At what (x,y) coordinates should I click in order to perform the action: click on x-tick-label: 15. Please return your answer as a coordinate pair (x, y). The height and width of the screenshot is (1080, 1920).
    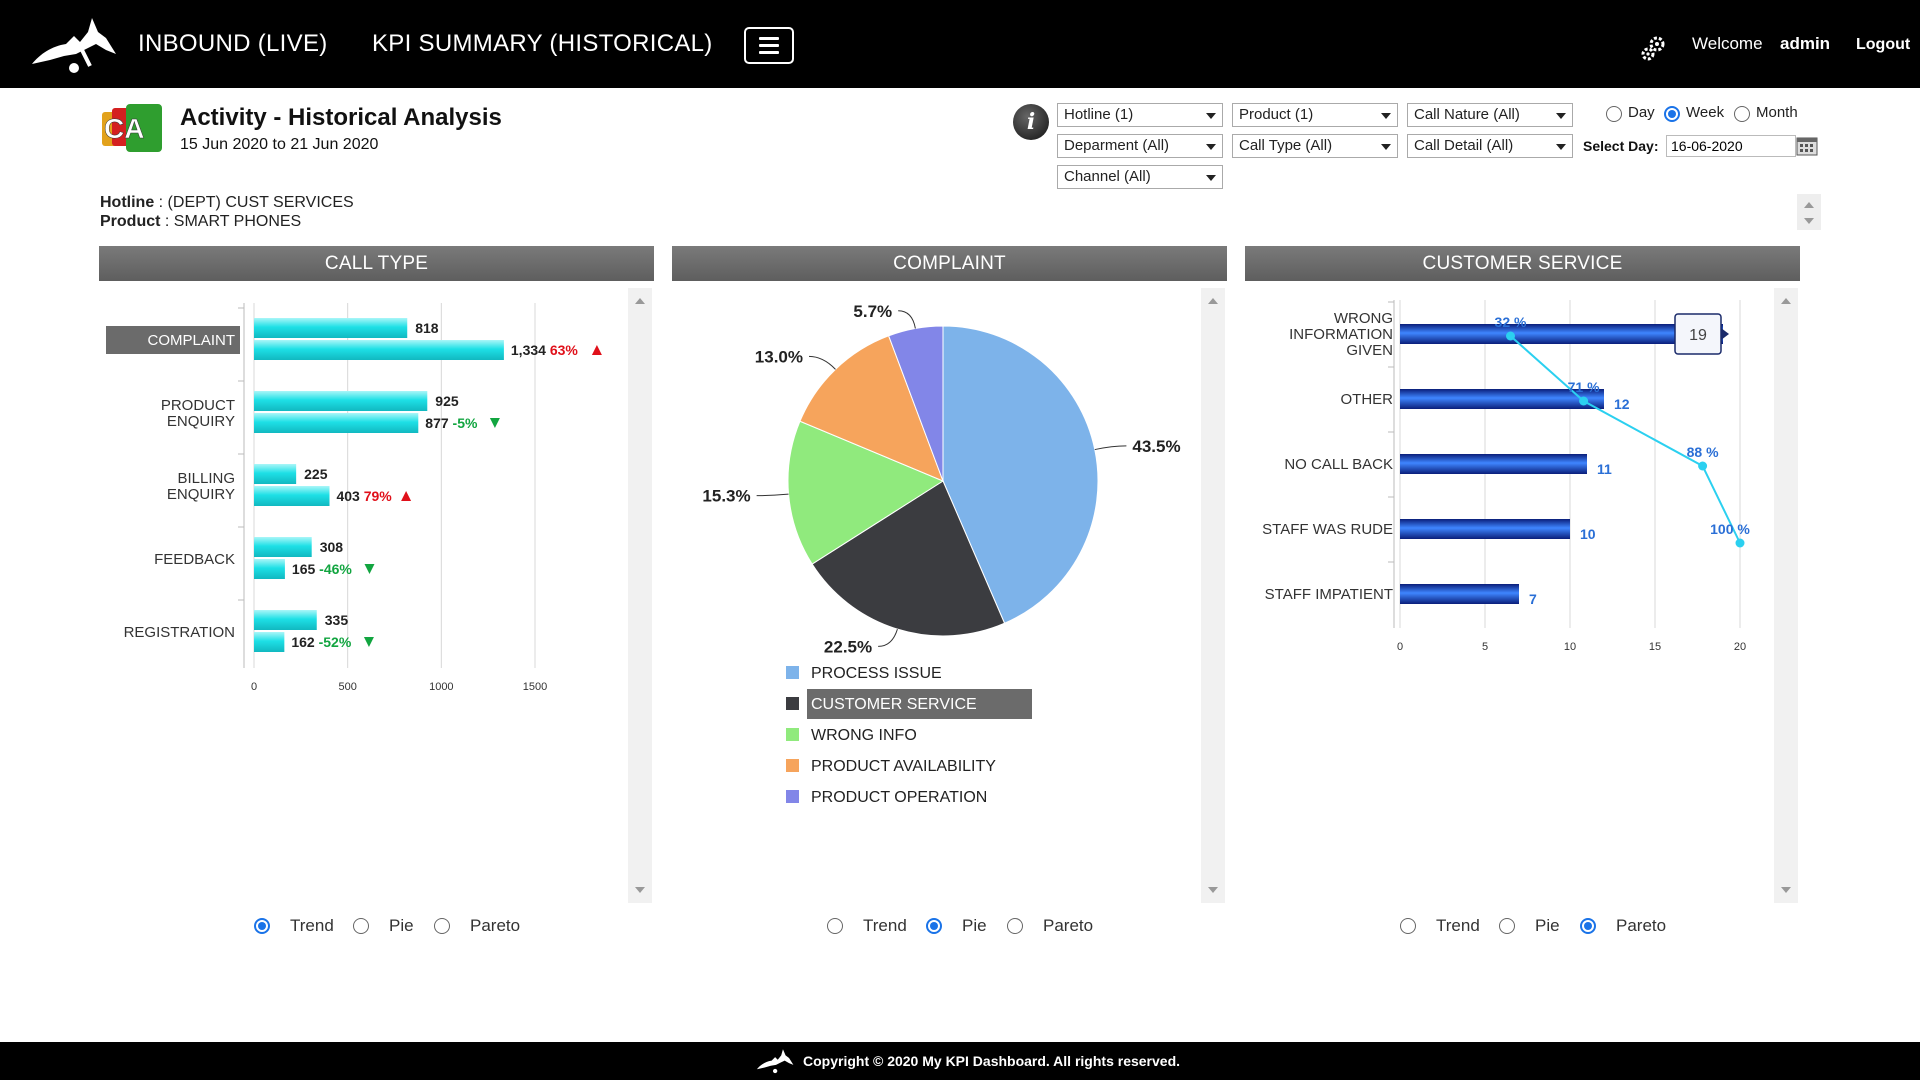
    Looking at the image, I should click on (1655, 647).